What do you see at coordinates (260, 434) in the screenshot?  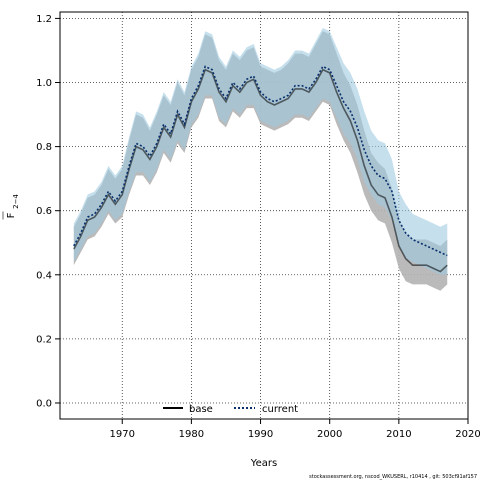 I see `x-tick-label: 1990` at bounding box center [260, 434].